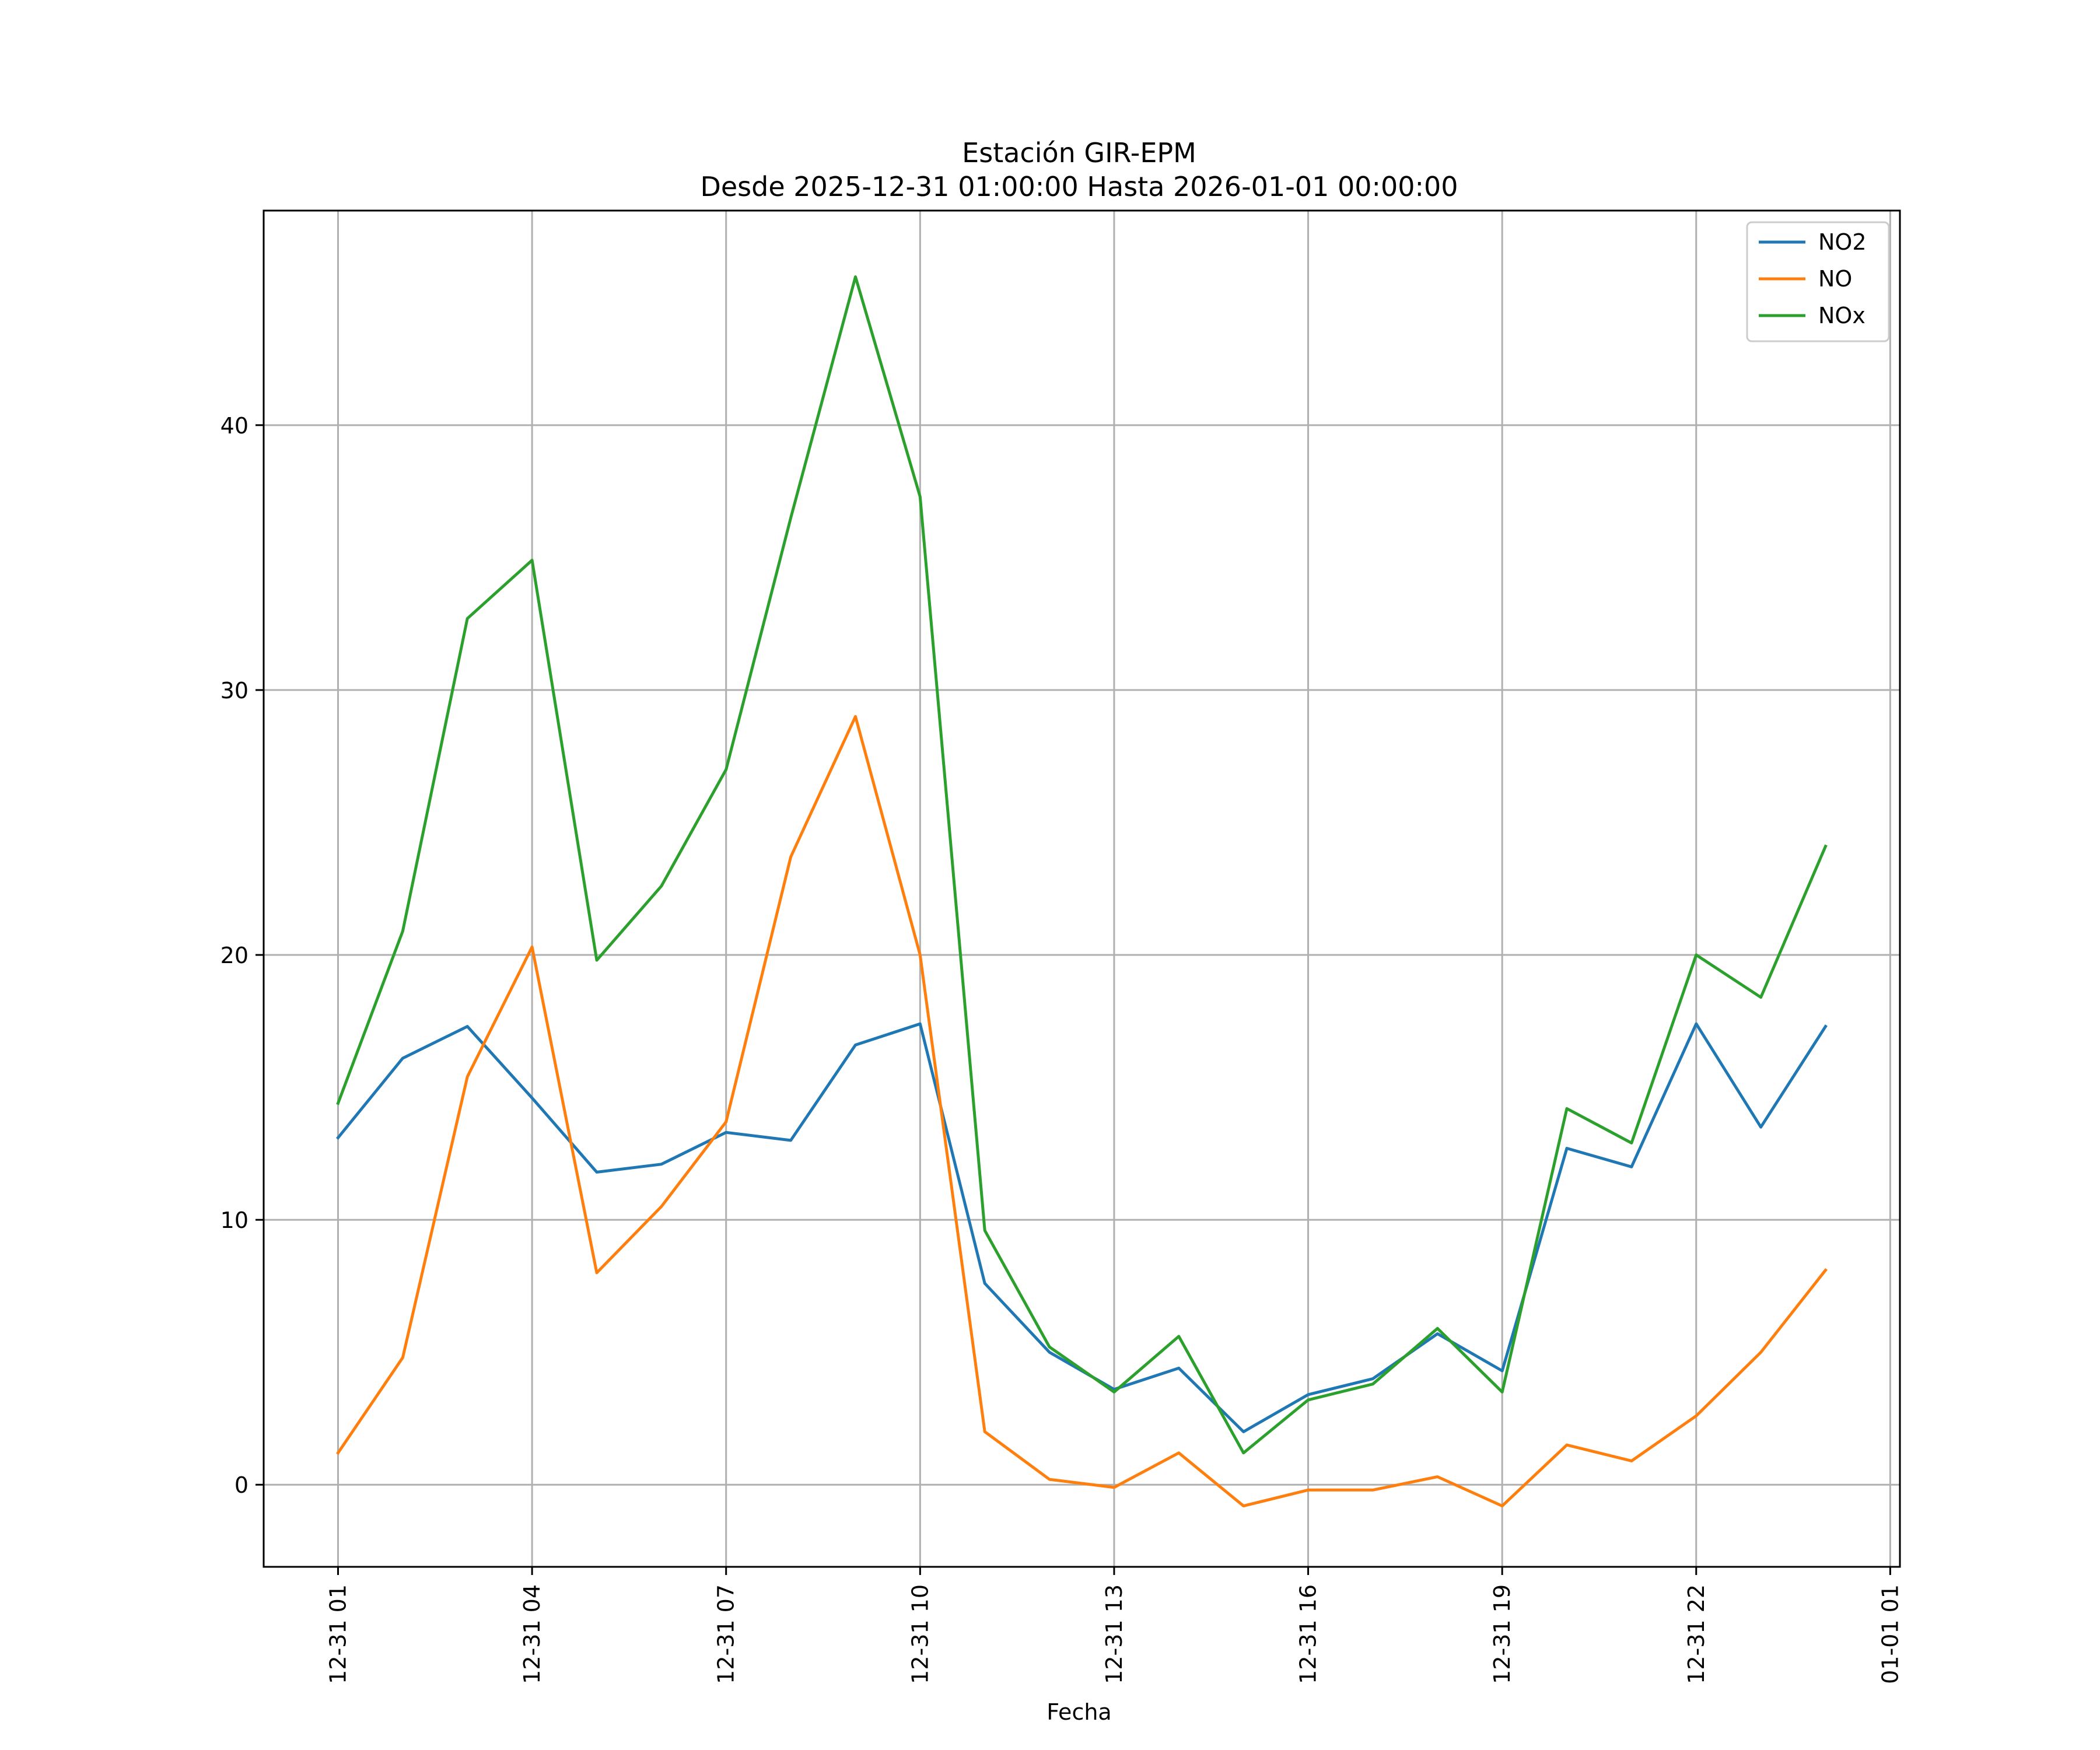  I want to click on x-tick-label: 12-31 19, so click(1502, 1634).